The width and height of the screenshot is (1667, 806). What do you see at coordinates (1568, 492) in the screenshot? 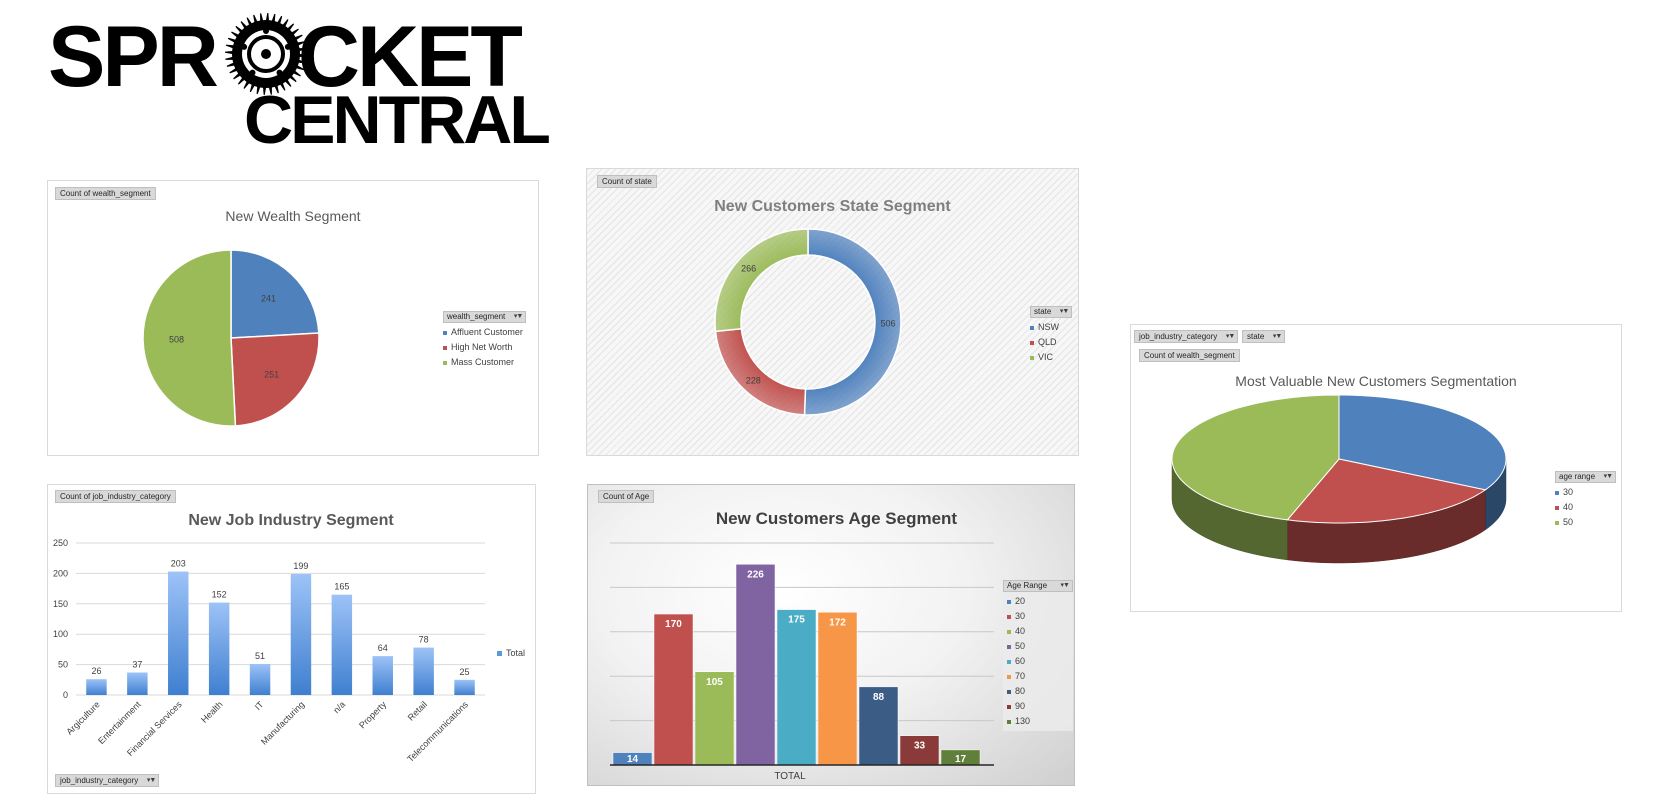
I see `legend-label: 30` at bounding box center [1568, 492].